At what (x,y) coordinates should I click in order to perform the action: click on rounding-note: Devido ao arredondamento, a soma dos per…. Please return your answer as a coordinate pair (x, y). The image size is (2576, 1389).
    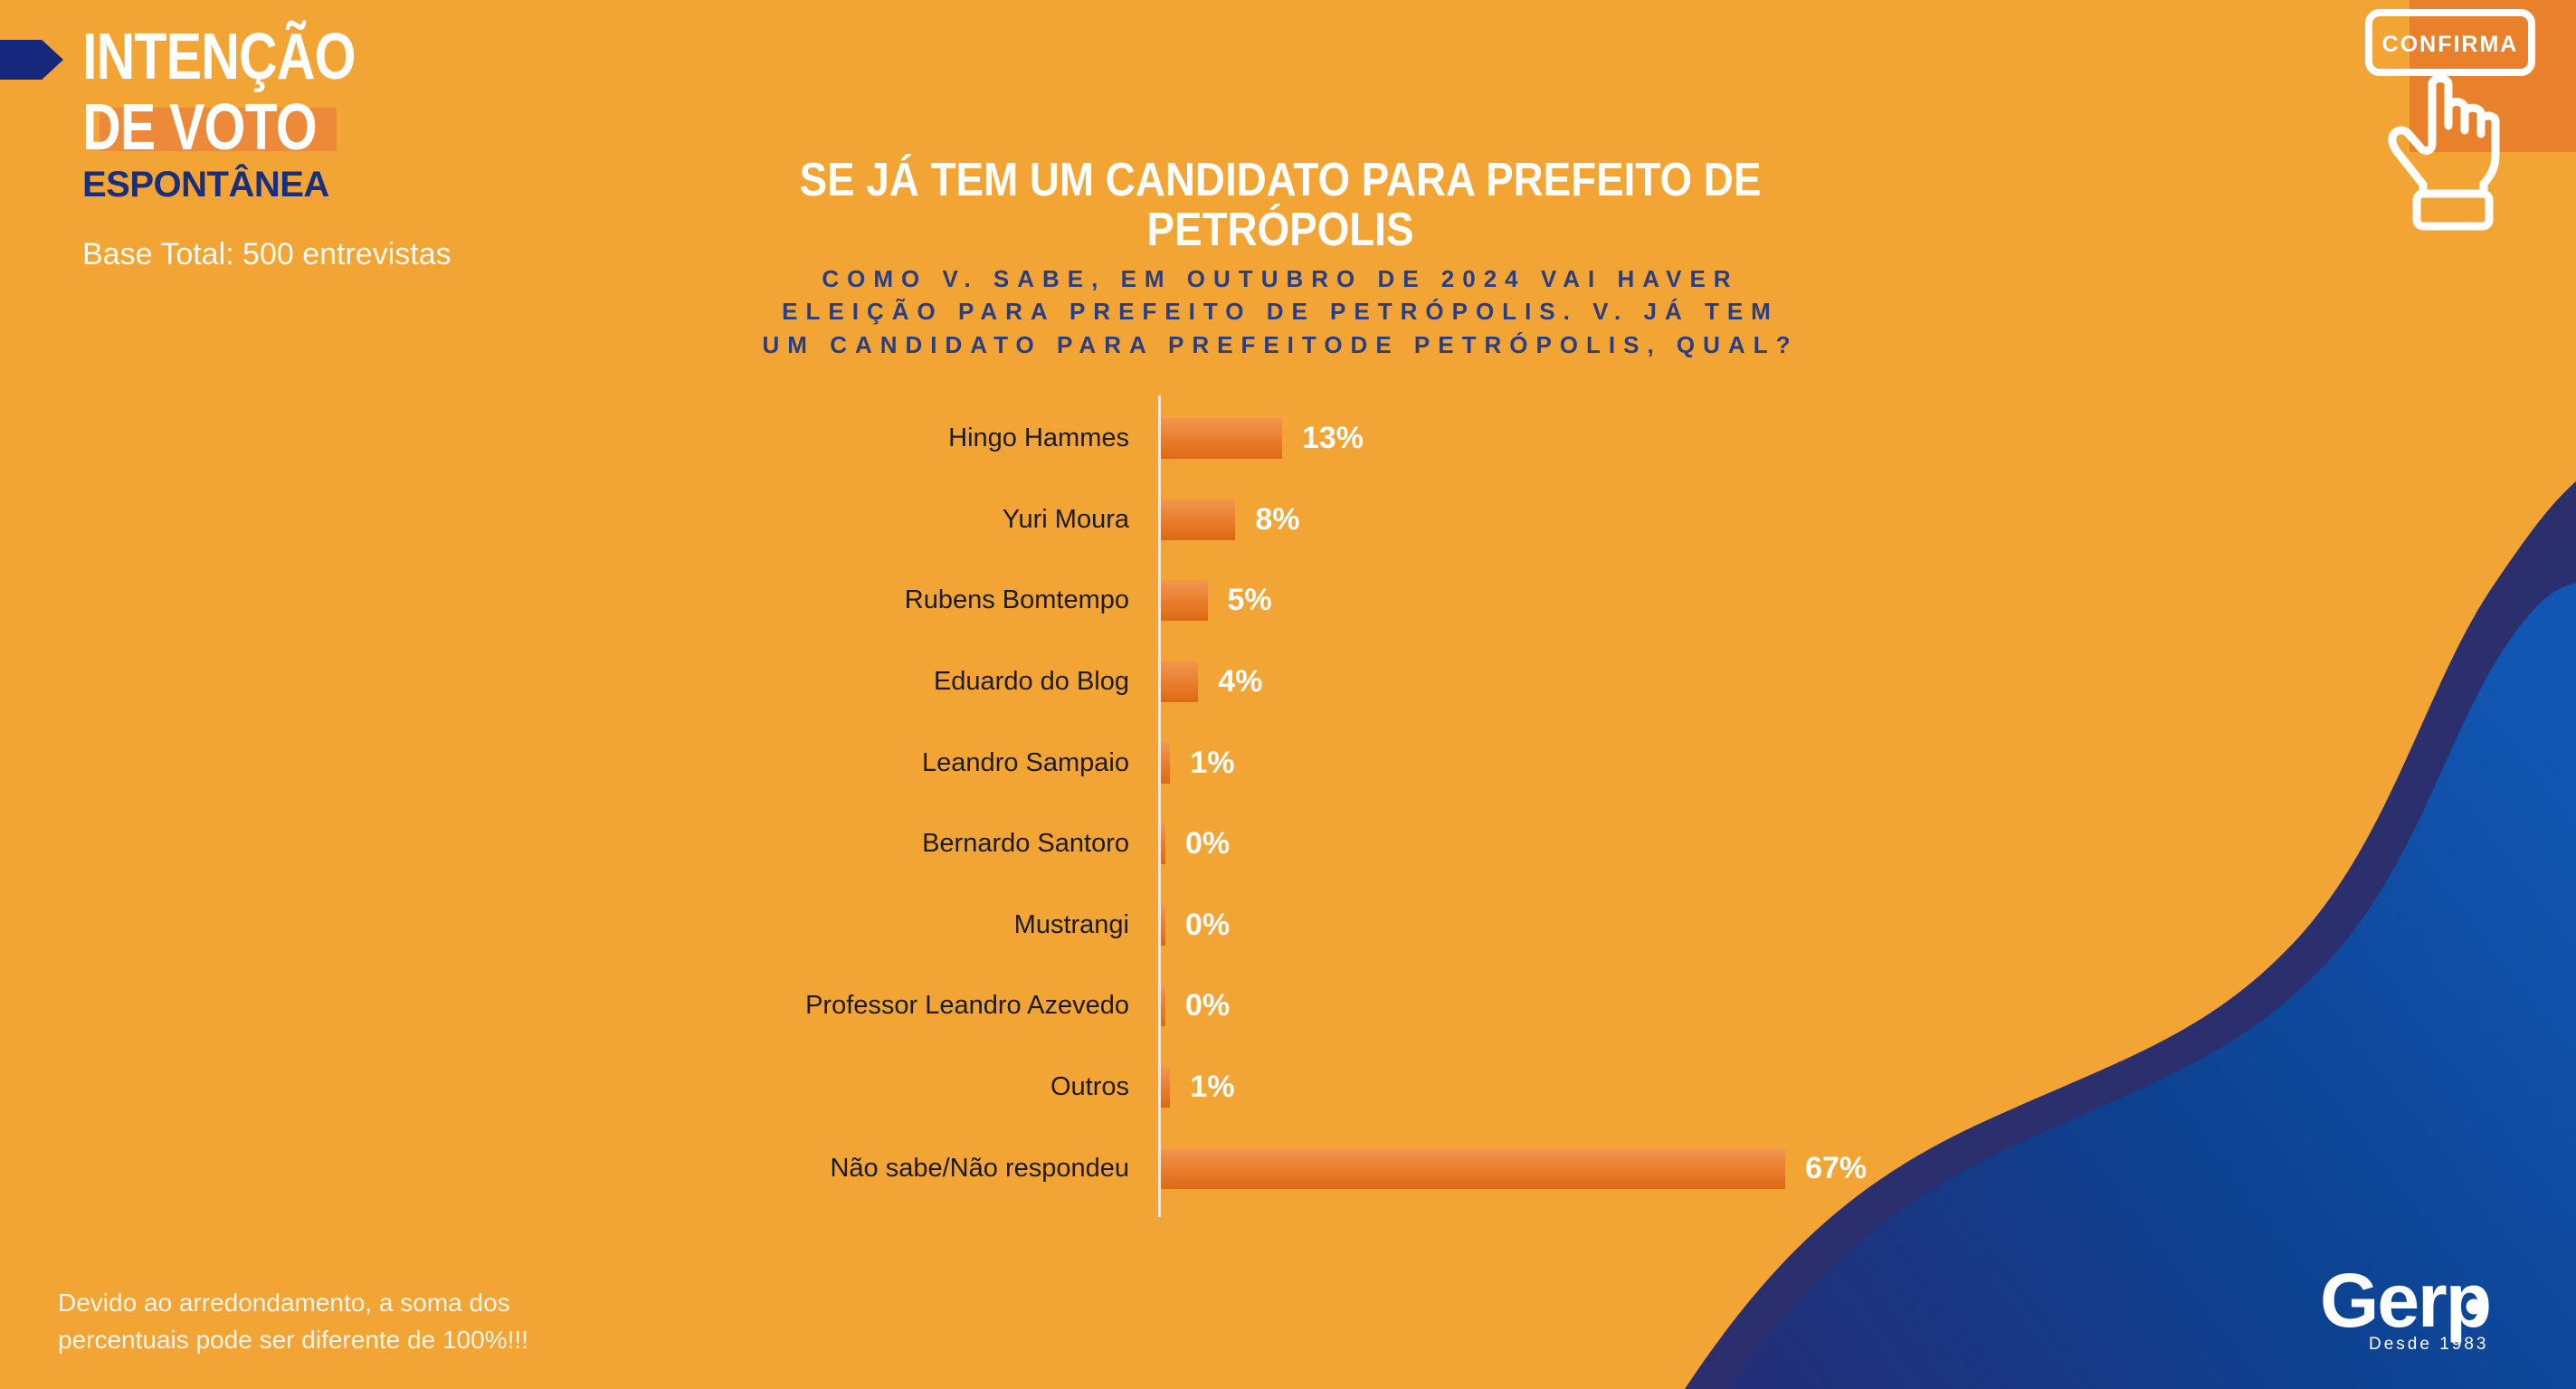
    Looking at the image, I should click on (293, 1322).